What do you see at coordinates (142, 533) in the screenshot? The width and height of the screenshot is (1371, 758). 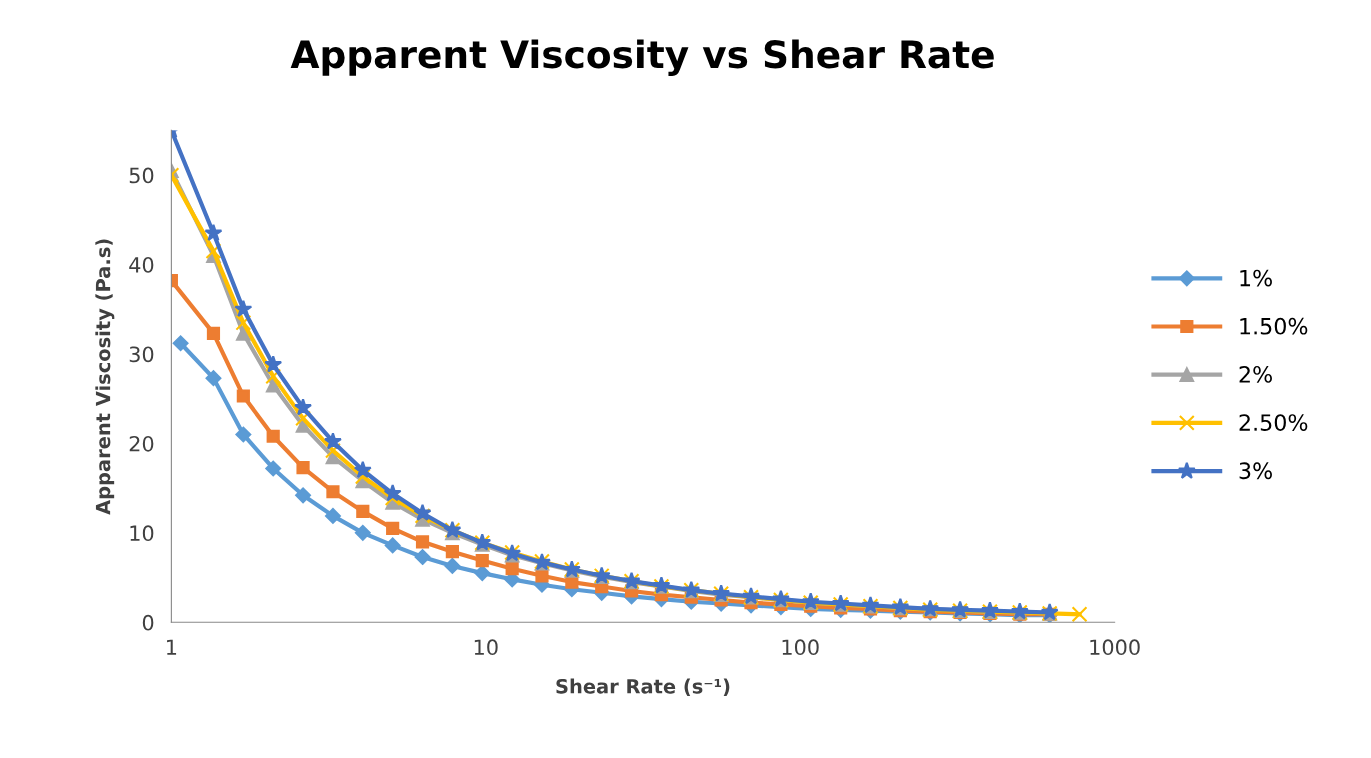 I see `y-tick-label: 10` at bounding box center [142, 533].